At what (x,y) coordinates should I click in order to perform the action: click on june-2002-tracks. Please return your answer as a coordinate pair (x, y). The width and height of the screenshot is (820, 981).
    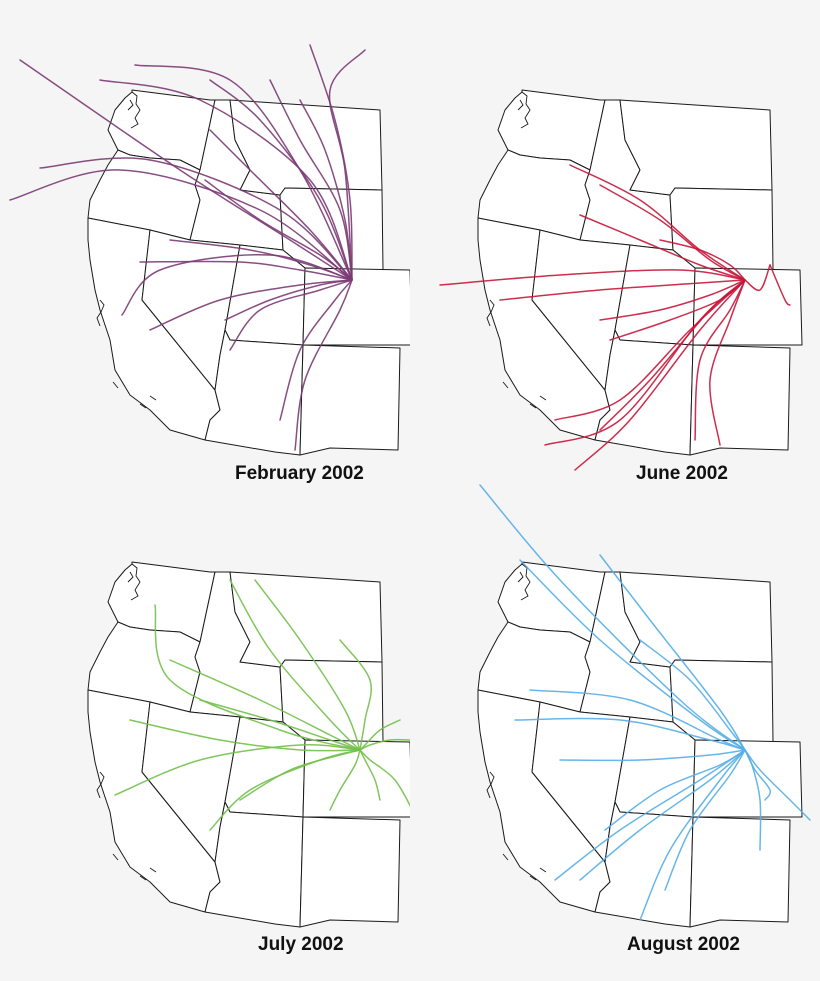
    Looking at the image, I should click on (615, 317).